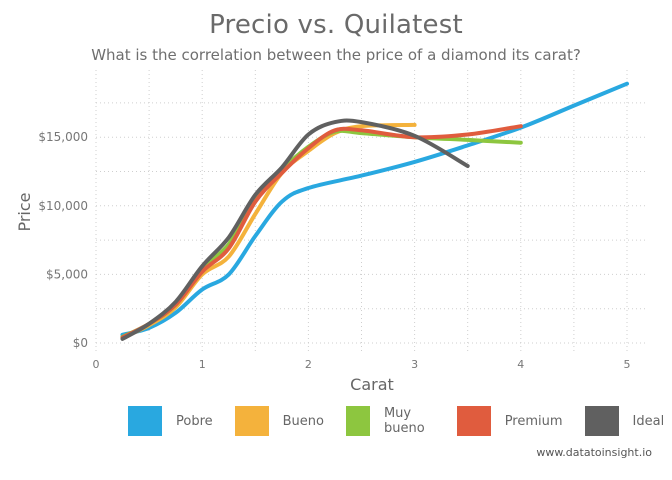 The width and height of the screenshot is (672, 480). What do you see at coordinates (414, 364) in the screenshot?
I see `x-tick-label: 3` at bounding box center [414, 364].